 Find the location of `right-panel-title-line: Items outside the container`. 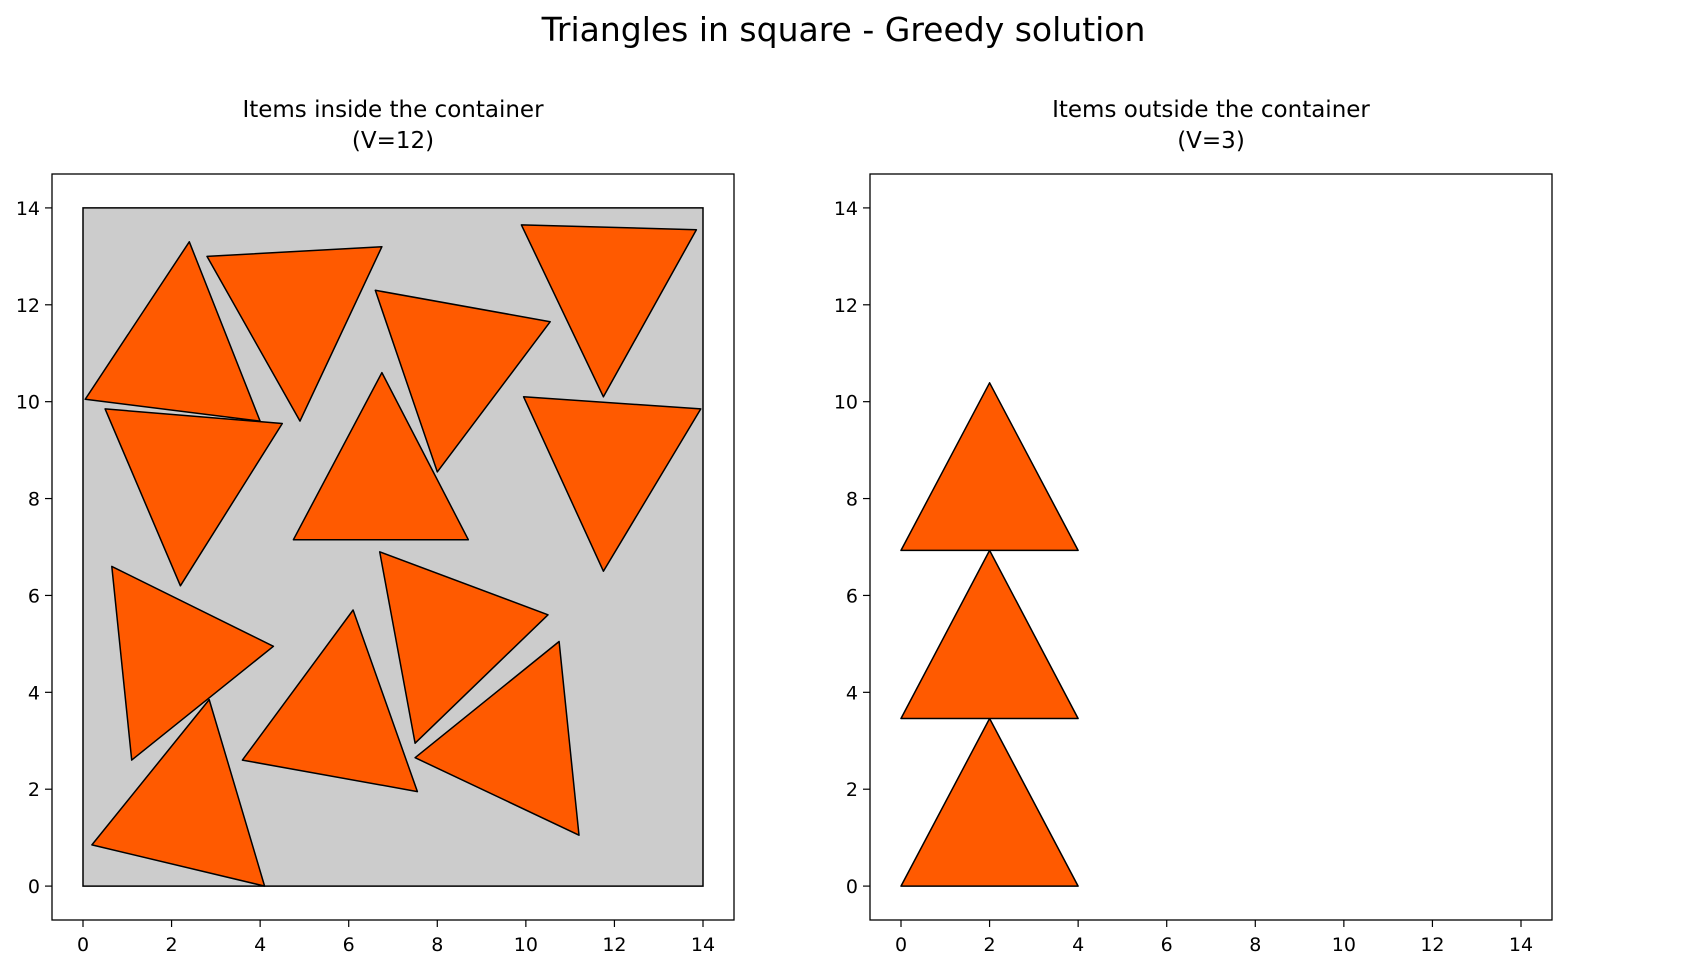

right-panel-title-line: Items outside the container is located at coordinates (1211, 110).